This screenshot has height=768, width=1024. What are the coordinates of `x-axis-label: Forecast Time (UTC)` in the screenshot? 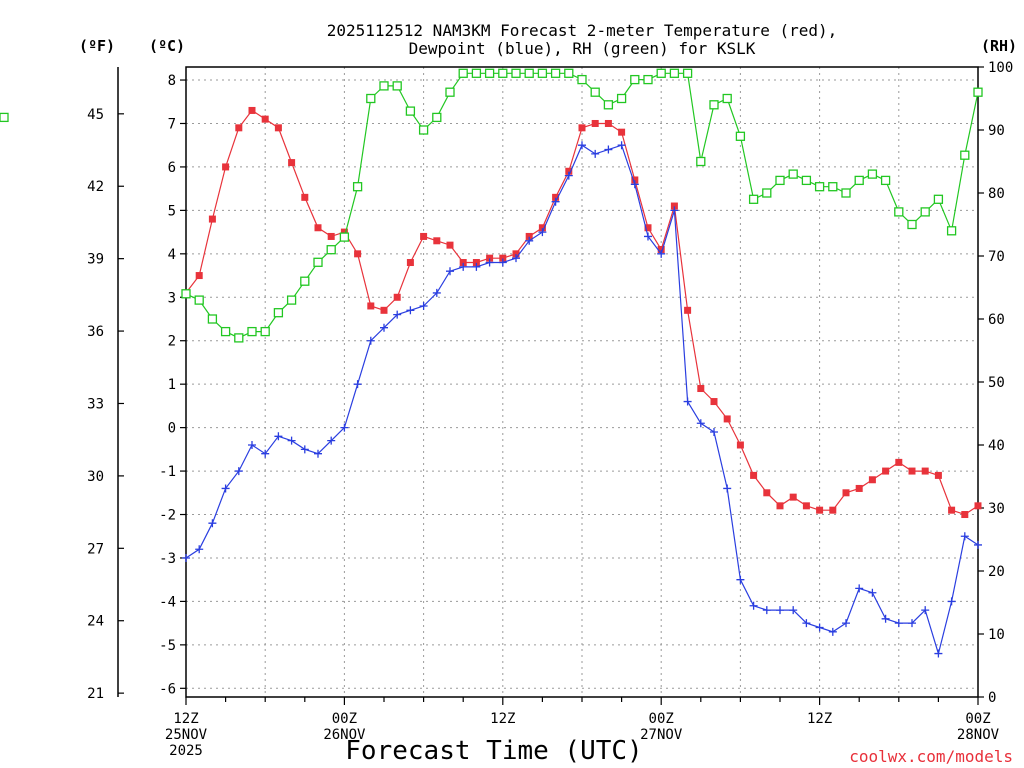 It's located at (493, 751).